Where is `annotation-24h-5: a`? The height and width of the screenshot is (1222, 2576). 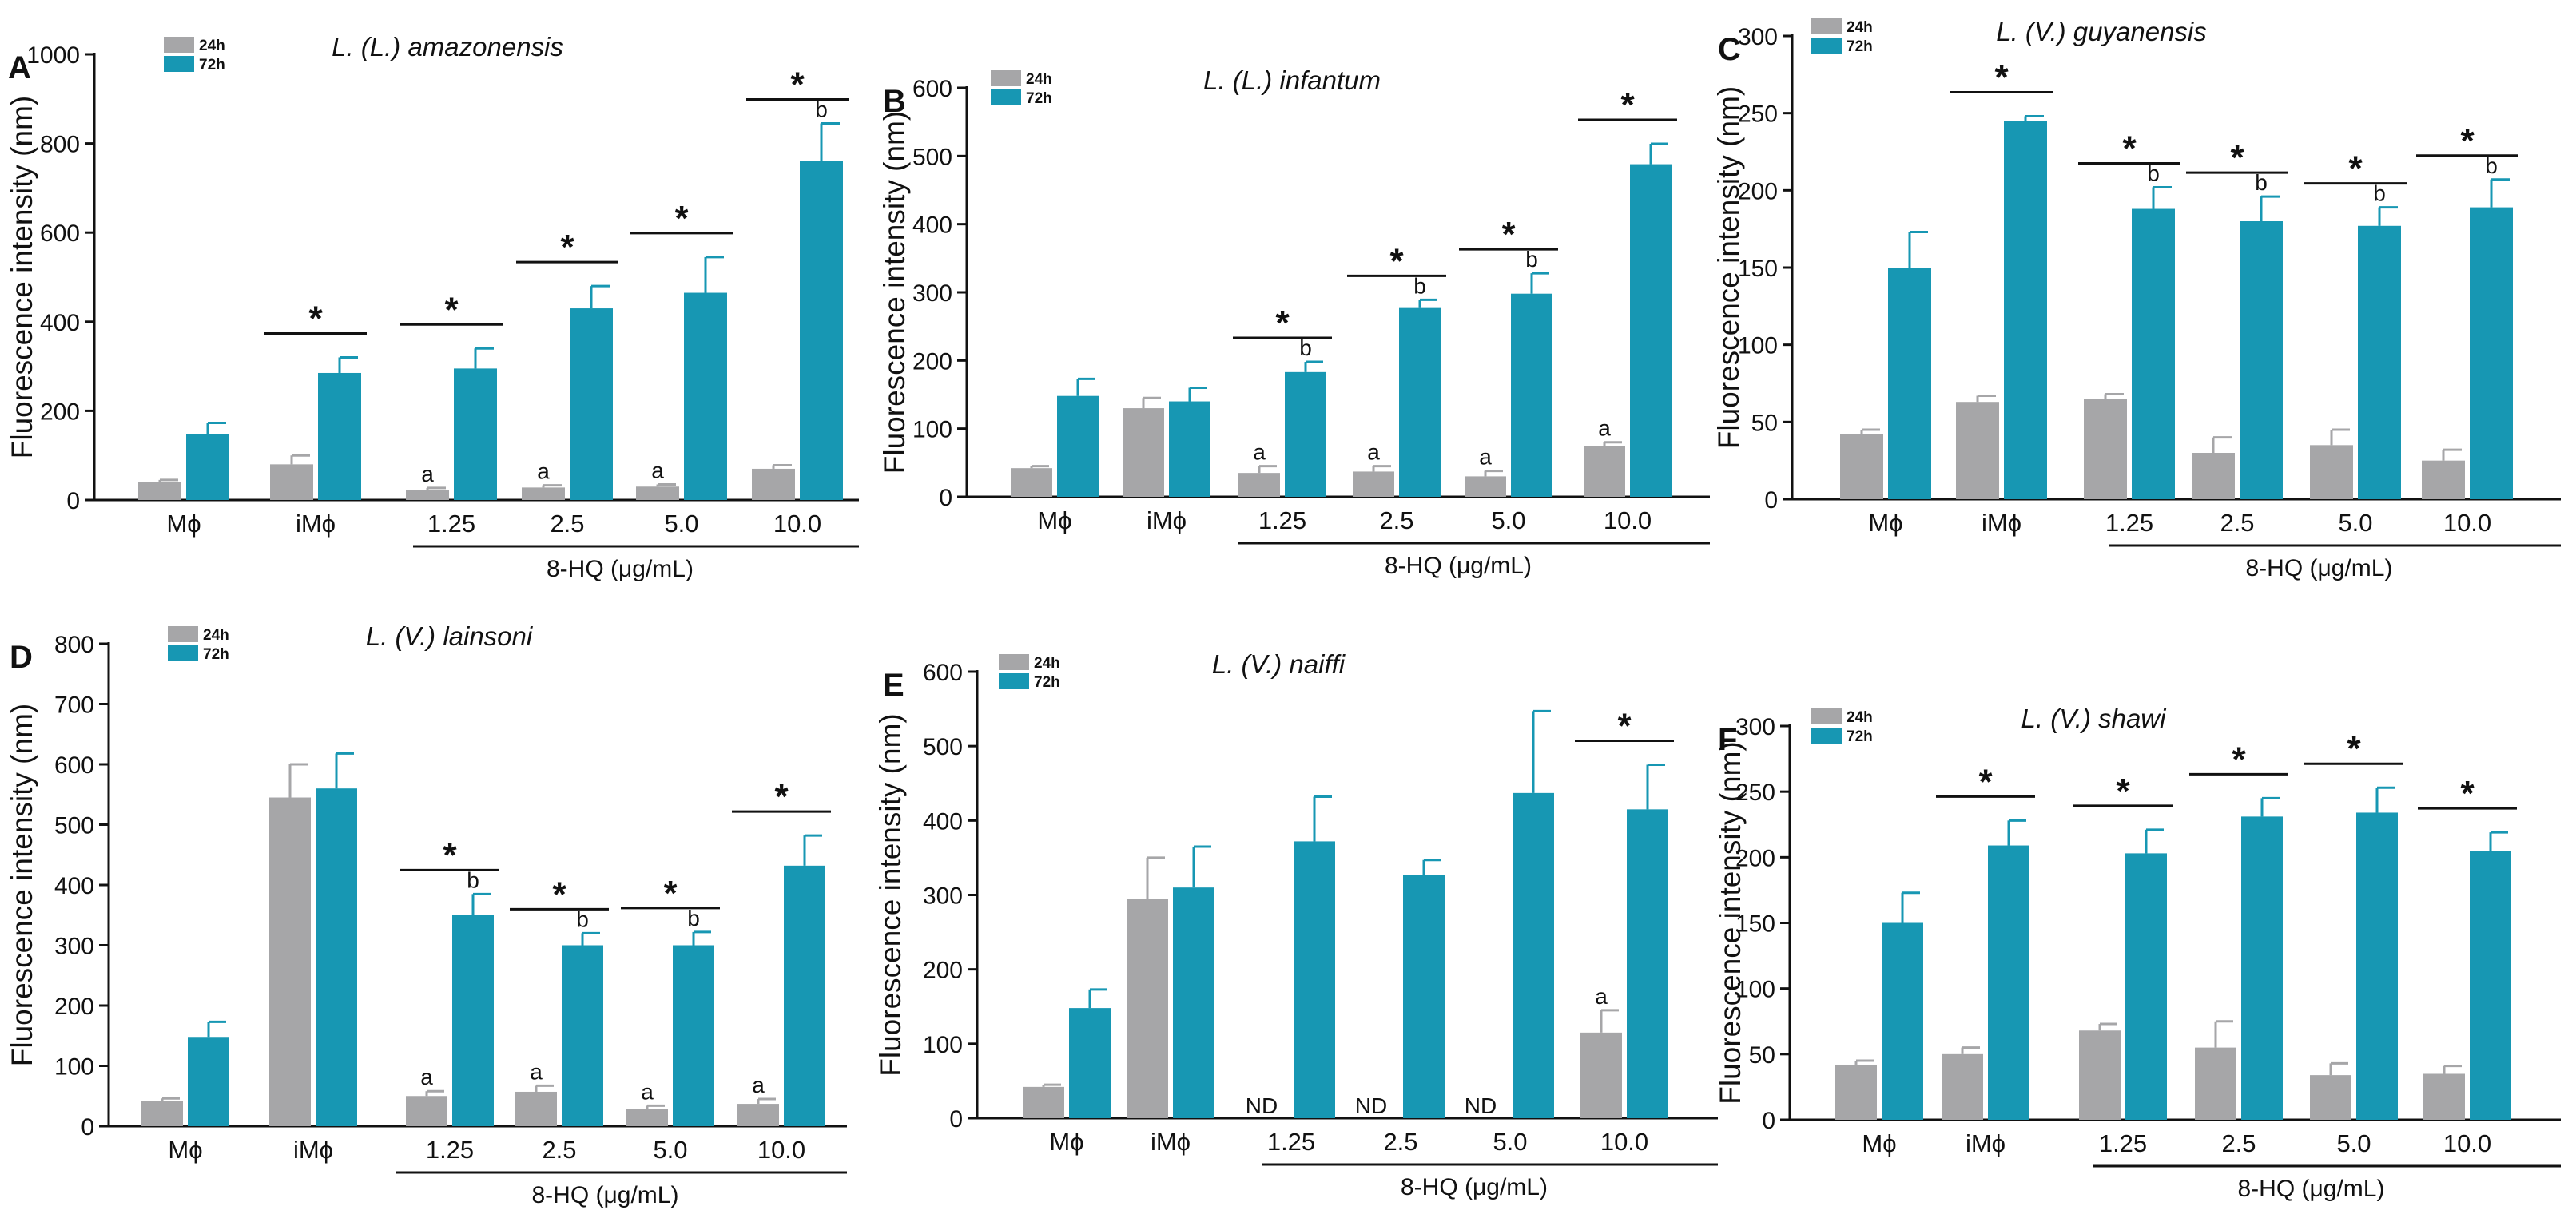
annotation-24h-5: a is located at coordinates (758, 1085).